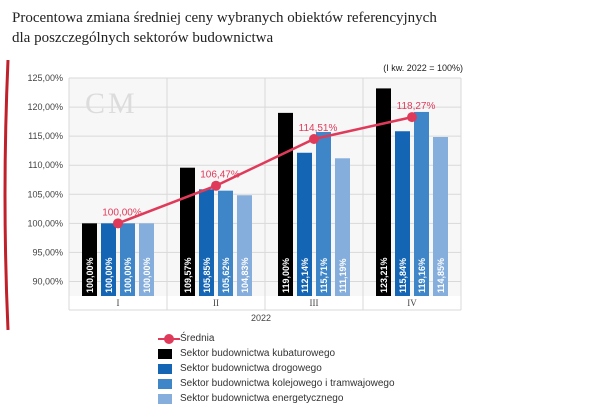 Image resolution: width=591 pixels, height=417 pixels. Describe the element at coordinates (45, 165) in the screenshot. I see `ytick-label: 110,00%` at that location.